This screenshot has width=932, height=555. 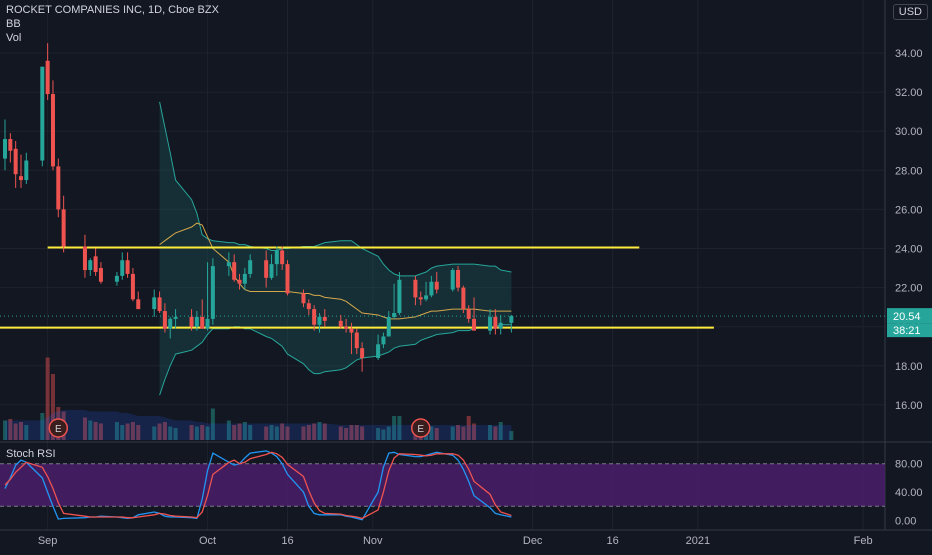 What do you see at coordinates (31, 454) in the screenshot?
I see `stoch-rsi-title: Stoch RSI` at bounding box center [31, 454].